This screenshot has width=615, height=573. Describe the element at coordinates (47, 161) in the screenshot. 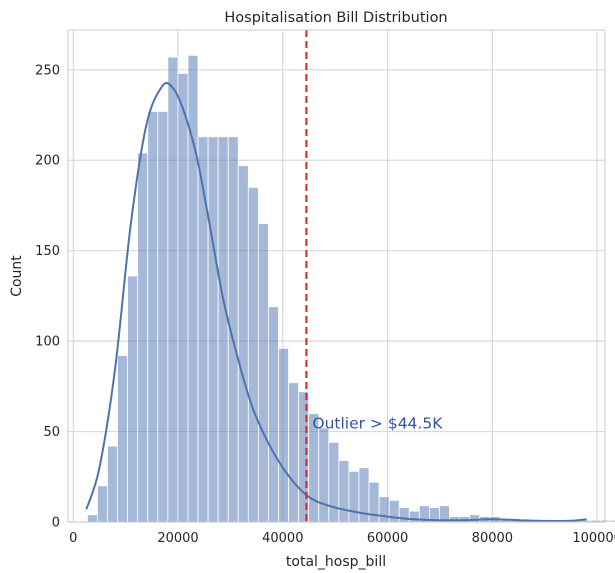

I see `y-tick-label: 200` at that location.